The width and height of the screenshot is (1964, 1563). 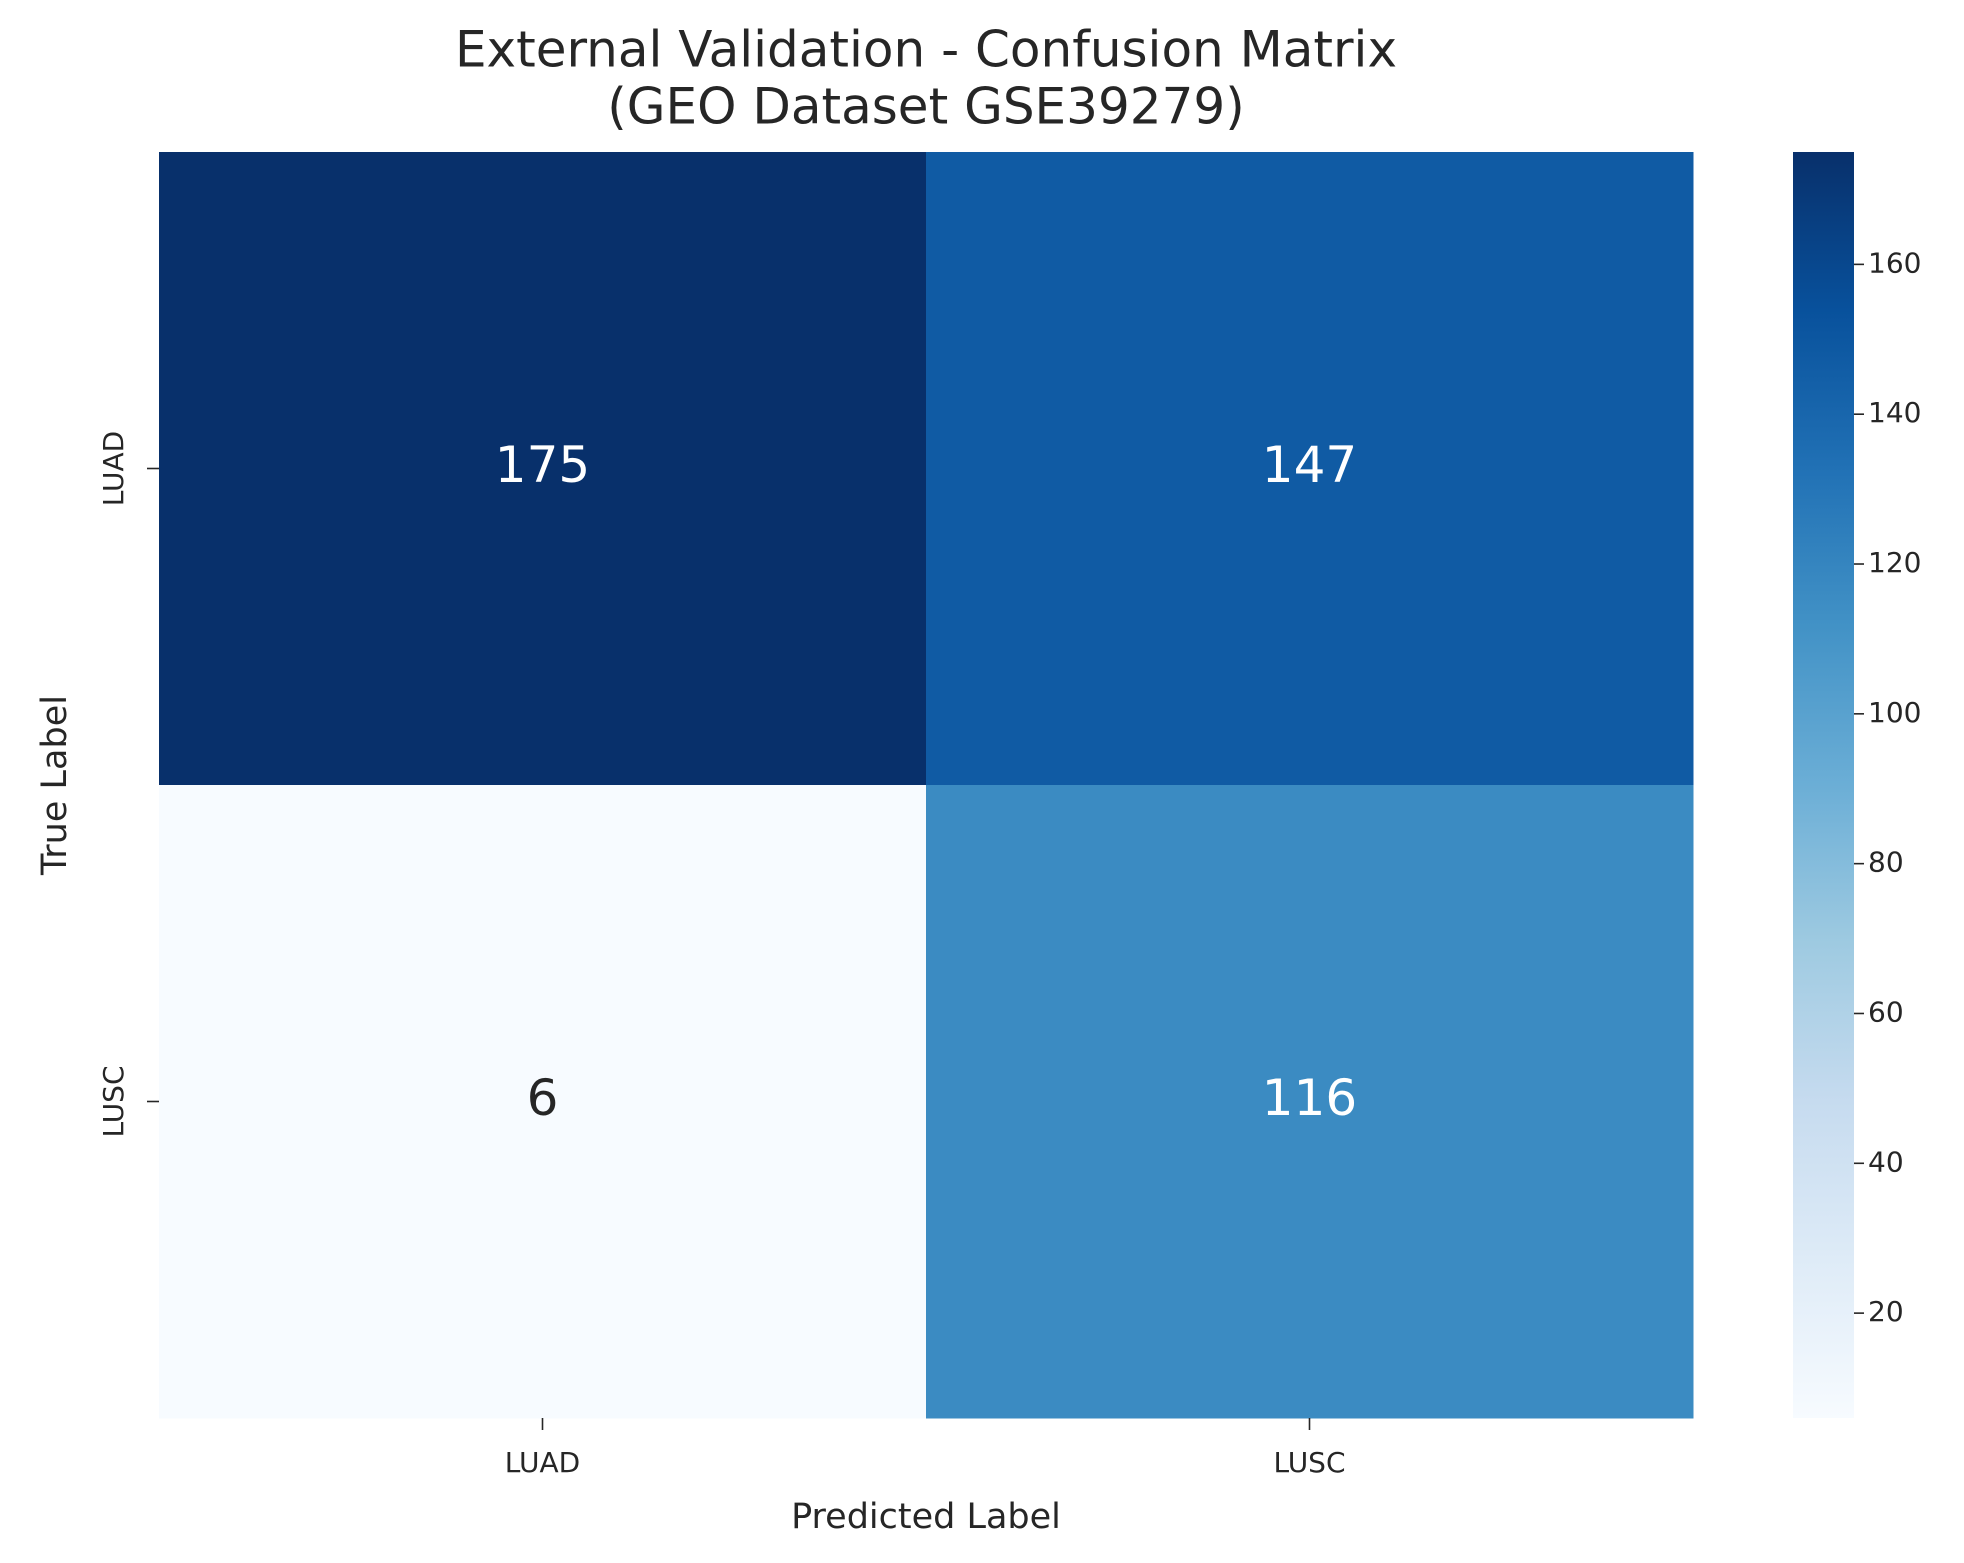 I want to click on chart-title: External Validation - Confusion Matrix, so click(x=926, y=50).